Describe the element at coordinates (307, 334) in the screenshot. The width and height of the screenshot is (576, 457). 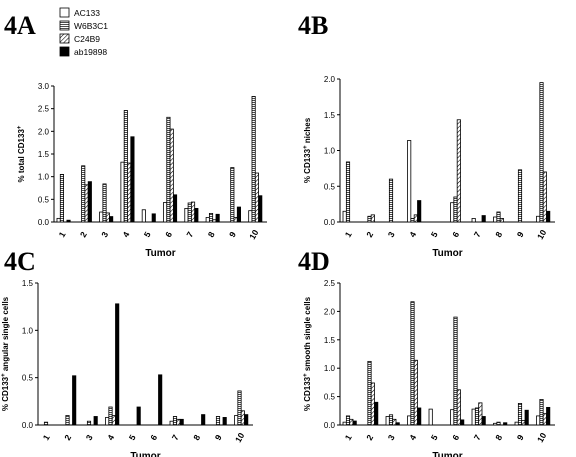
I see `y-axis-label-suffix: smooth single cells` at that location.